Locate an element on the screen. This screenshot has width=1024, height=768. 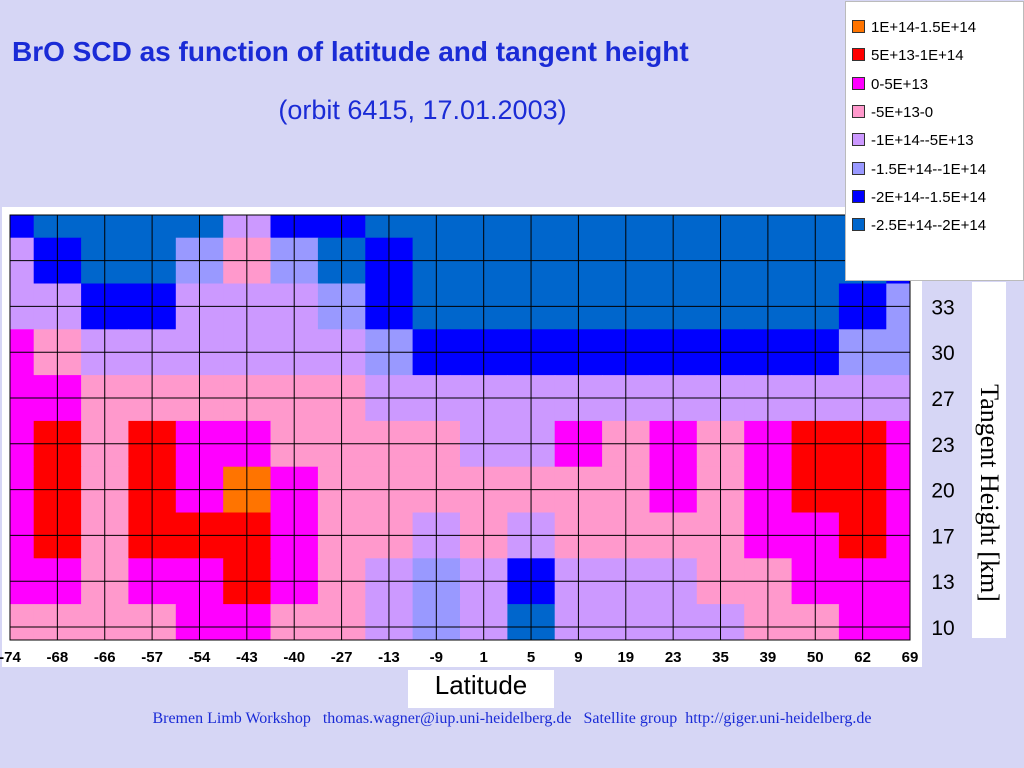
legend-item: 1E+14-1.5E+14 is located at coordinates (914, 29).